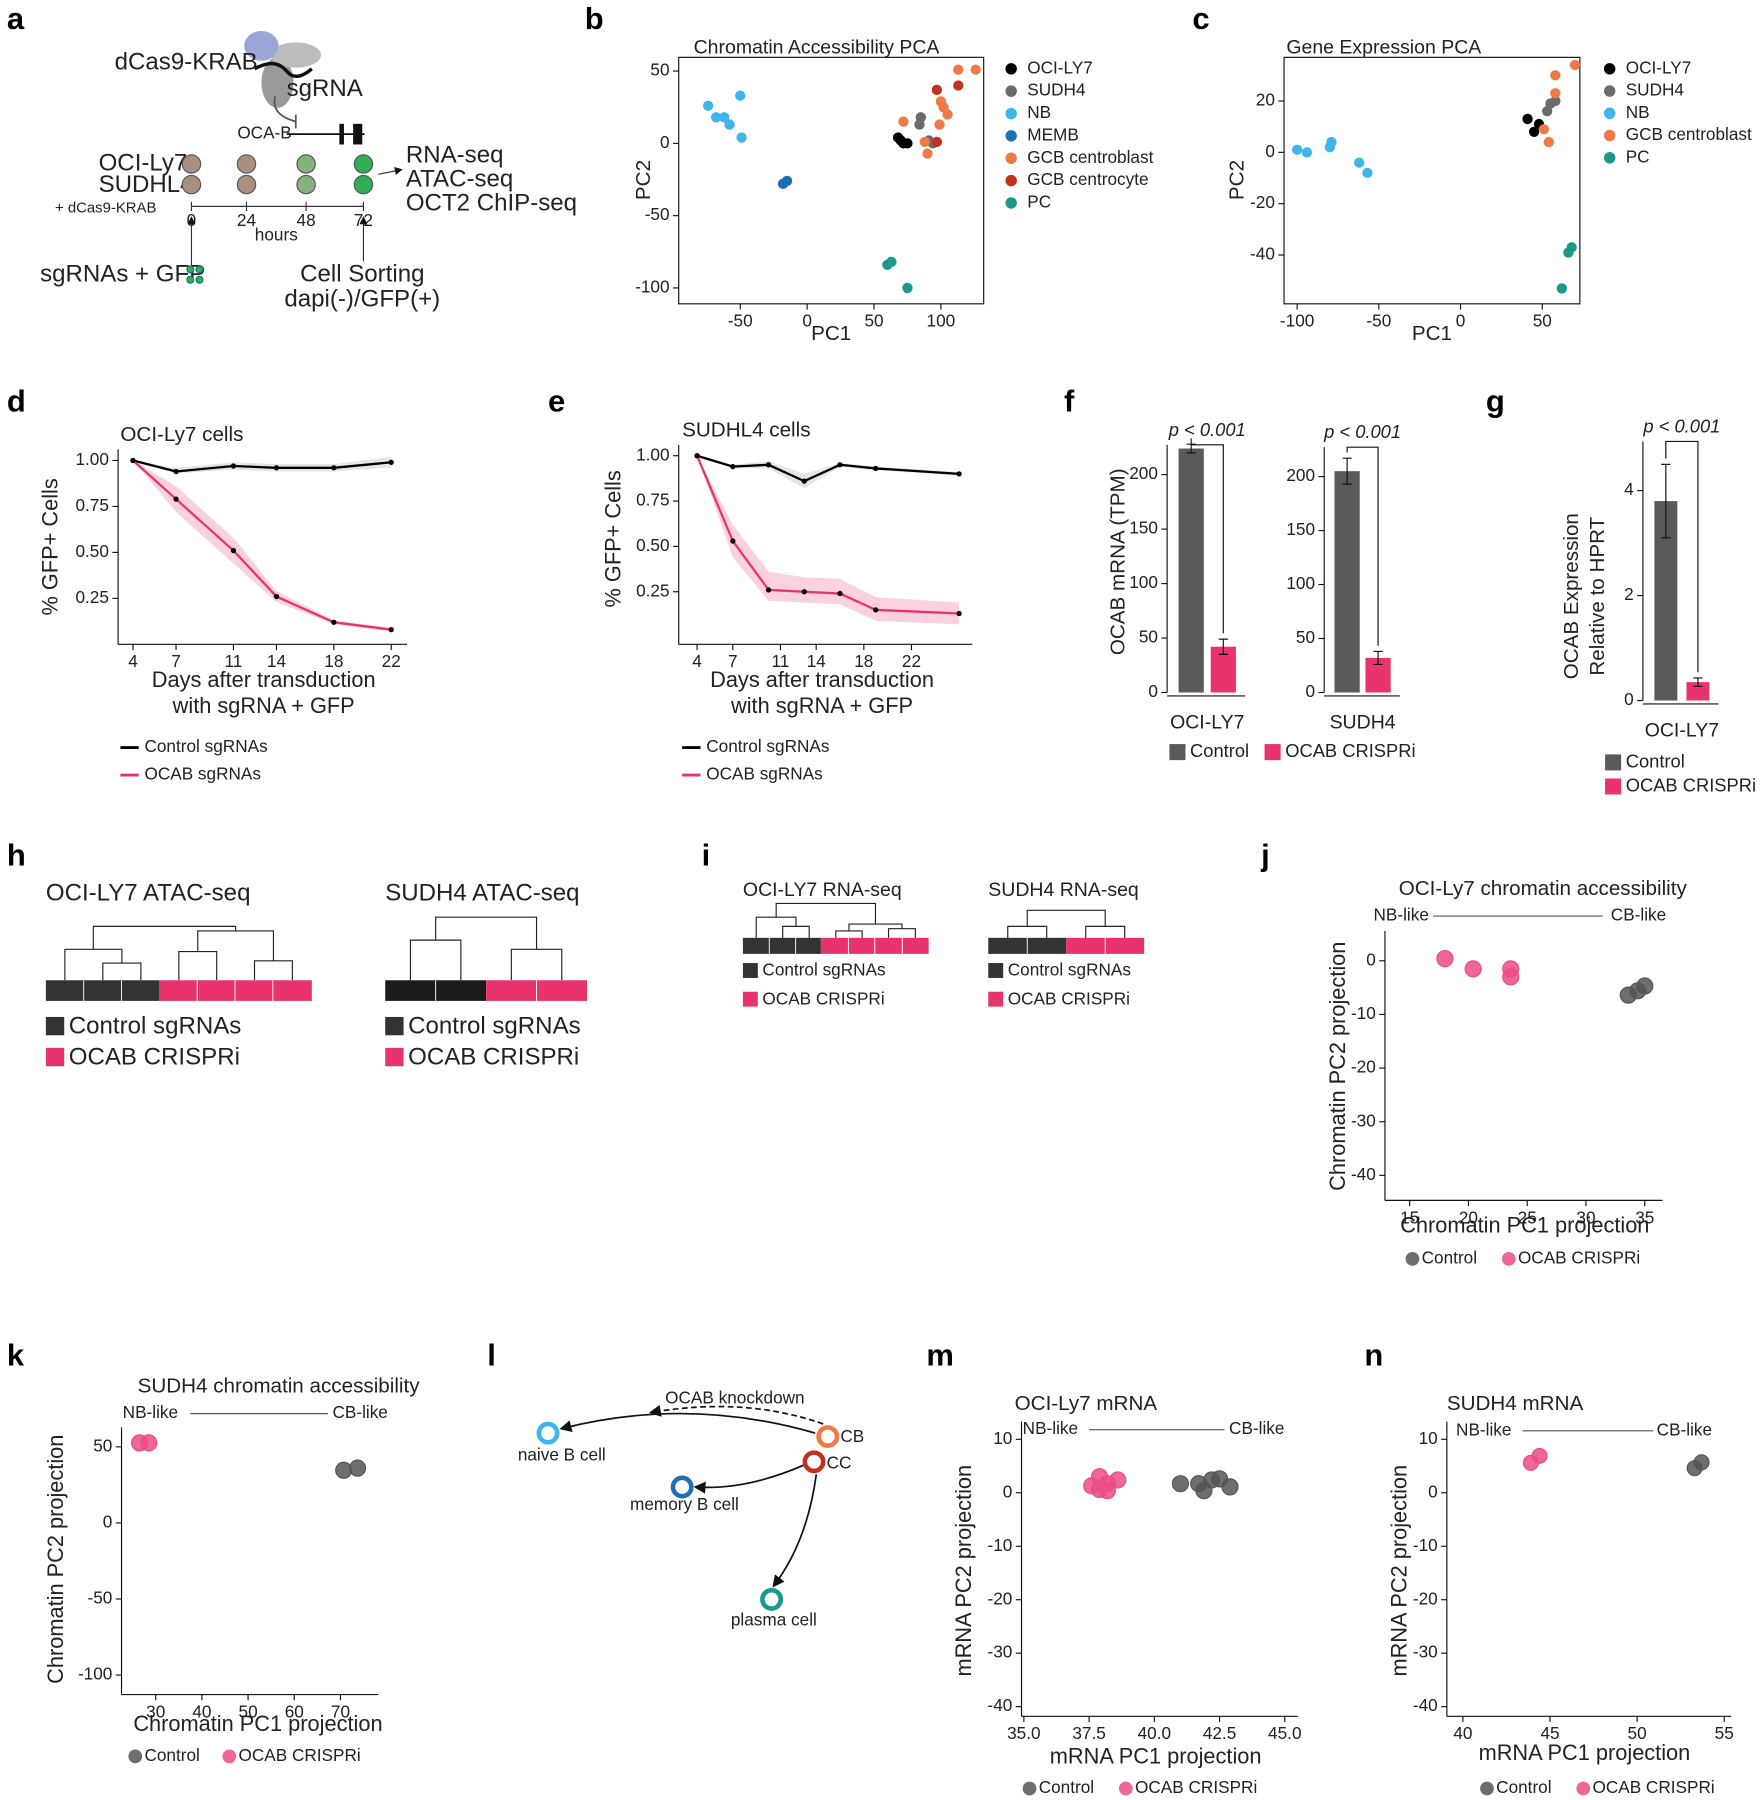  I want to click on x-axis-label: Chromatin PC1 projection, so click(1524, 1224).